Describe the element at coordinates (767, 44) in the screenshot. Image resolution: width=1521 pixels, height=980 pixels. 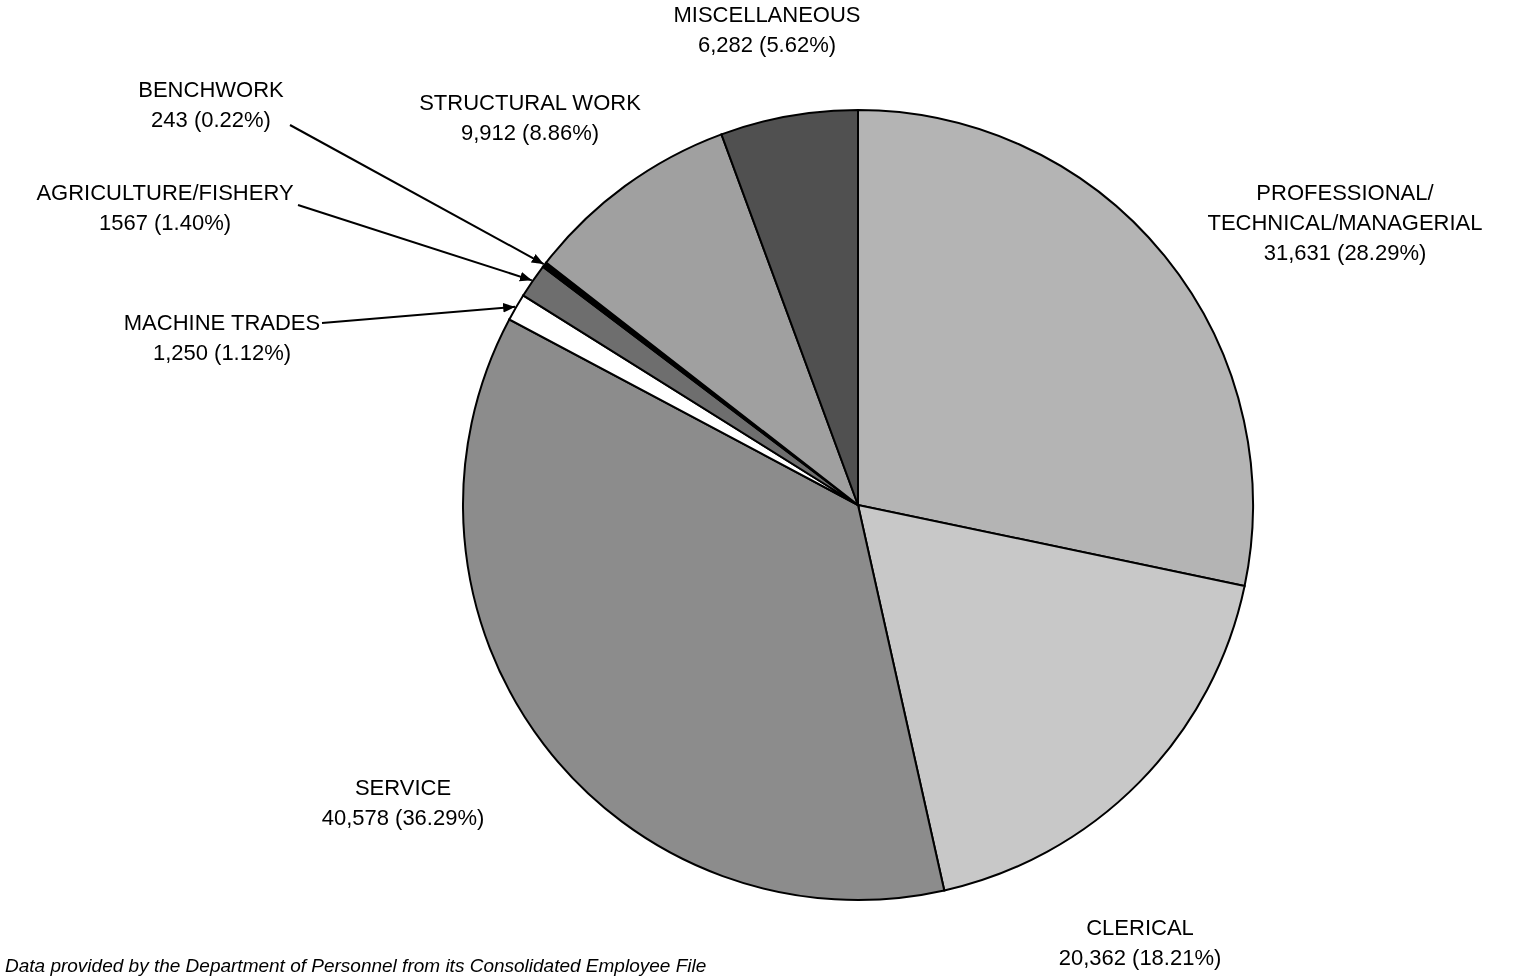
I see `data-label: 6,282 (5.62%)` at that location.